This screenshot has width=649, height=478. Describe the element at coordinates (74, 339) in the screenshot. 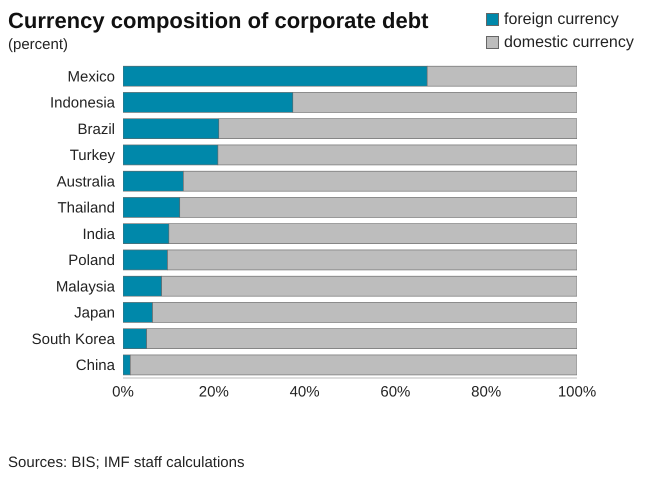

I see `y-tick-label: South Korea` at that location.